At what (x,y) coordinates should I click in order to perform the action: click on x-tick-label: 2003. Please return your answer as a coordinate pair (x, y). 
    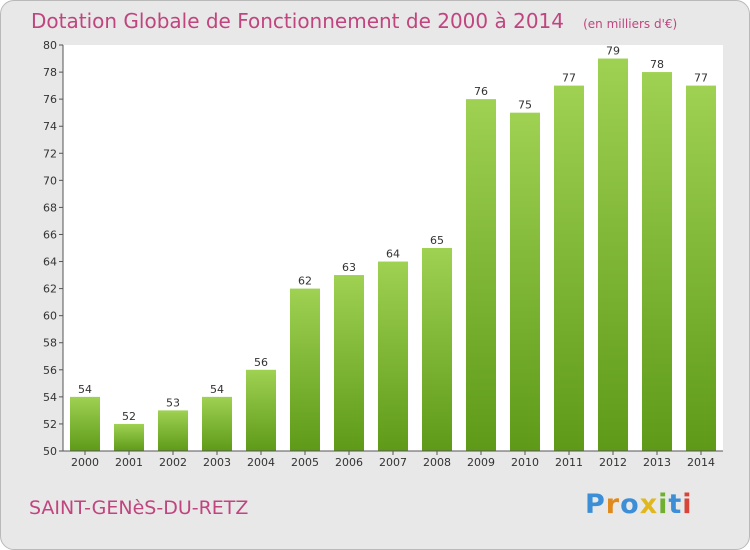
    Looking at the image, I should click on (217, 462).